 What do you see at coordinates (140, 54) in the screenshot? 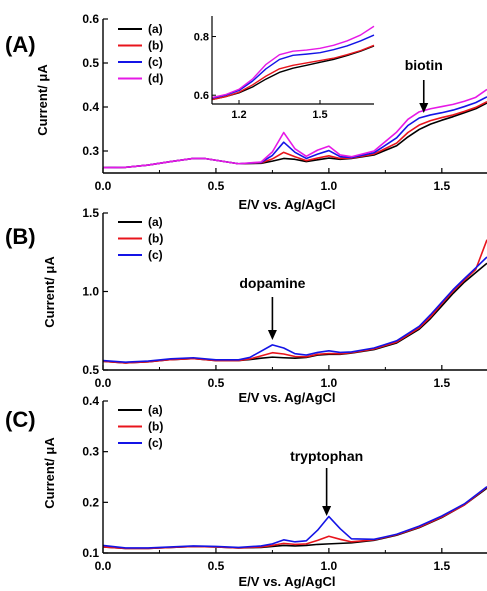
I see `legend: (a) (b) (c) (d)` at bounding box center [140, 54].